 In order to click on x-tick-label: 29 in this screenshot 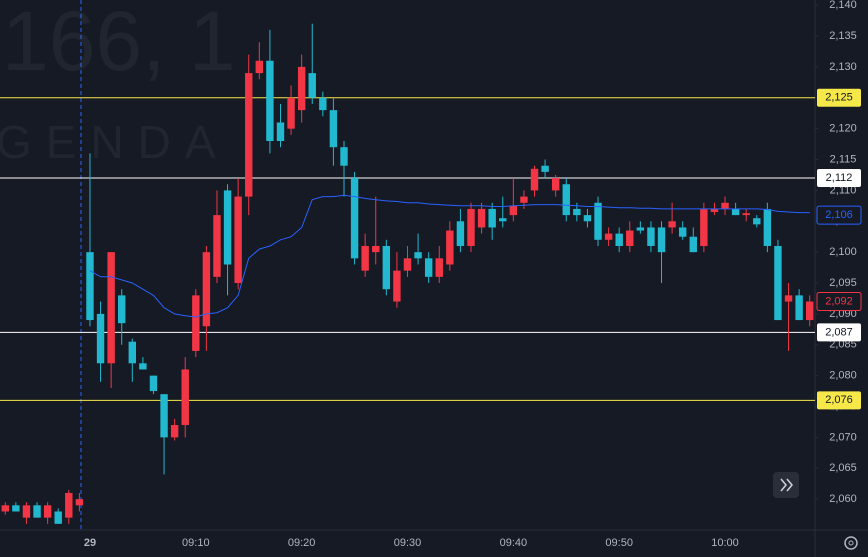, I will do `click(90, 543)`.